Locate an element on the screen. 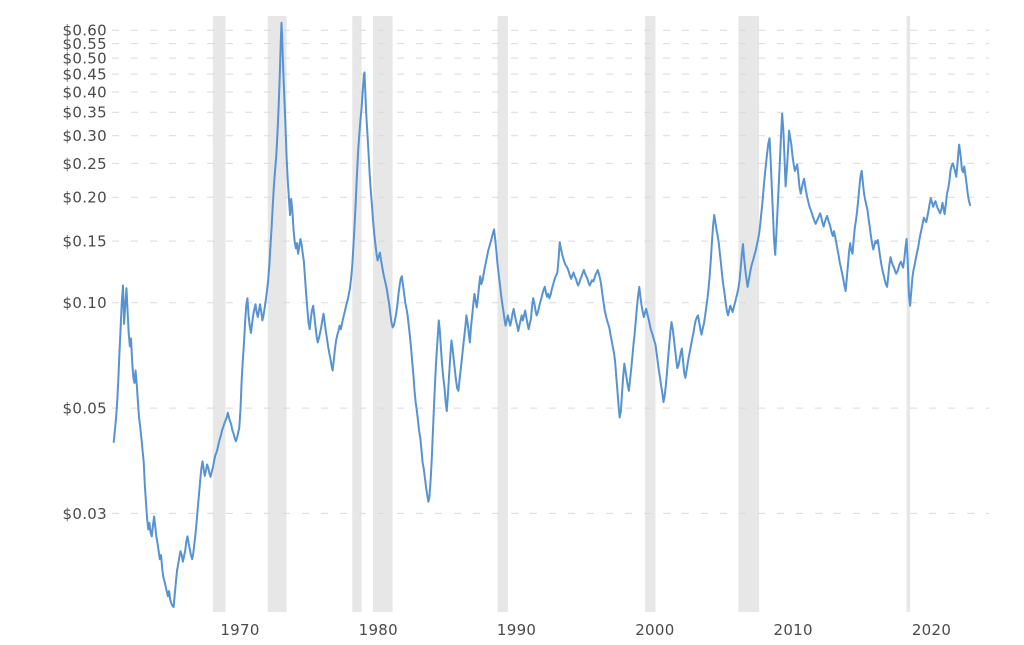 The height and width of the screenshot is (645, 1024). x-axis-tick-label: 2000 is located at coordinates (654, 630).